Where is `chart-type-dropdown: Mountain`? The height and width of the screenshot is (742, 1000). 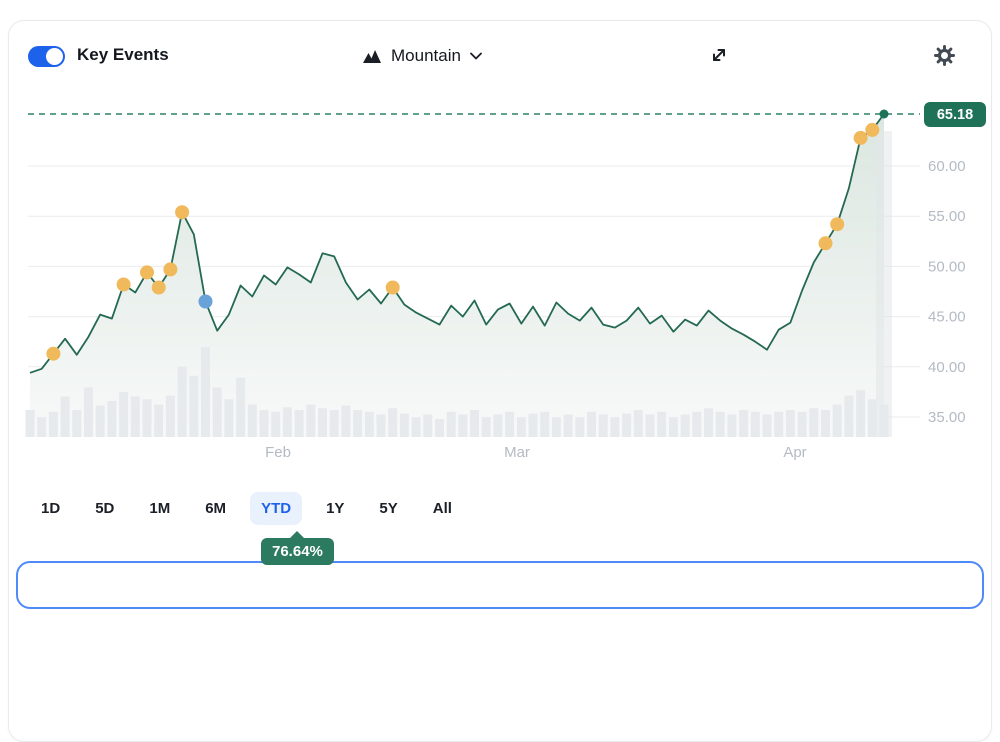
chart-type-dropdown: Mountain is located at coordinates (422, 56).